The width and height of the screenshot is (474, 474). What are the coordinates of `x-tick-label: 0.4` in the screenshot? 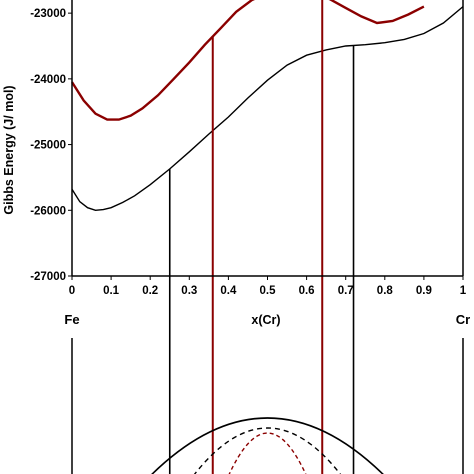 It's located at (228, 291).